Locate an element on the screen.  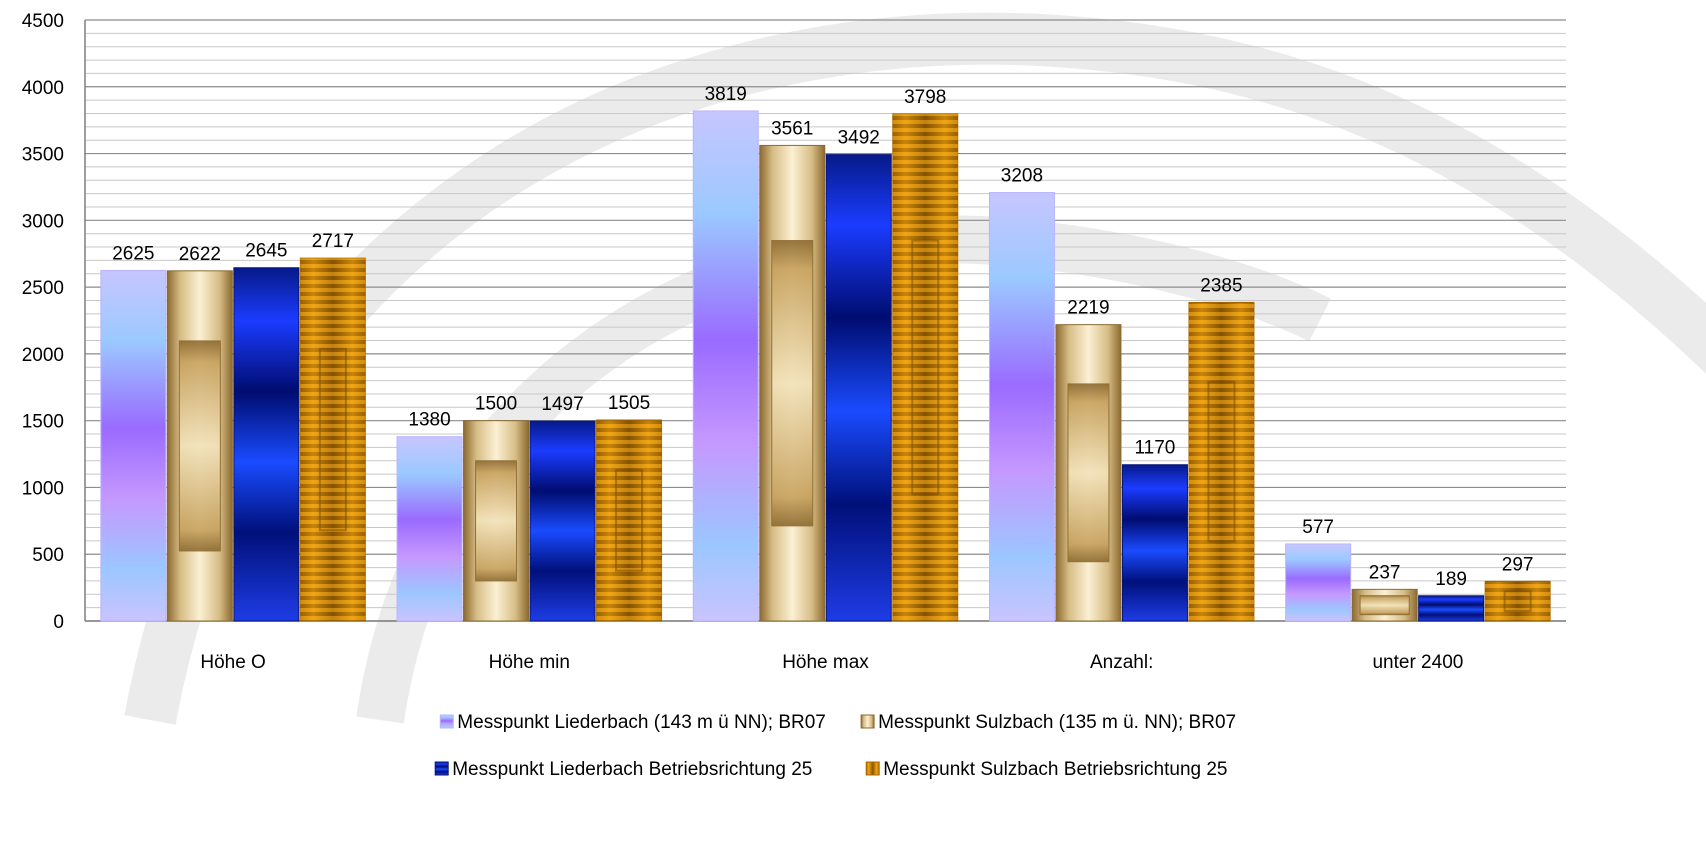
legend-label-series-3: Messpunkt Liederbach Betriebsrichtung 25 is located at coordinates (632, 769).